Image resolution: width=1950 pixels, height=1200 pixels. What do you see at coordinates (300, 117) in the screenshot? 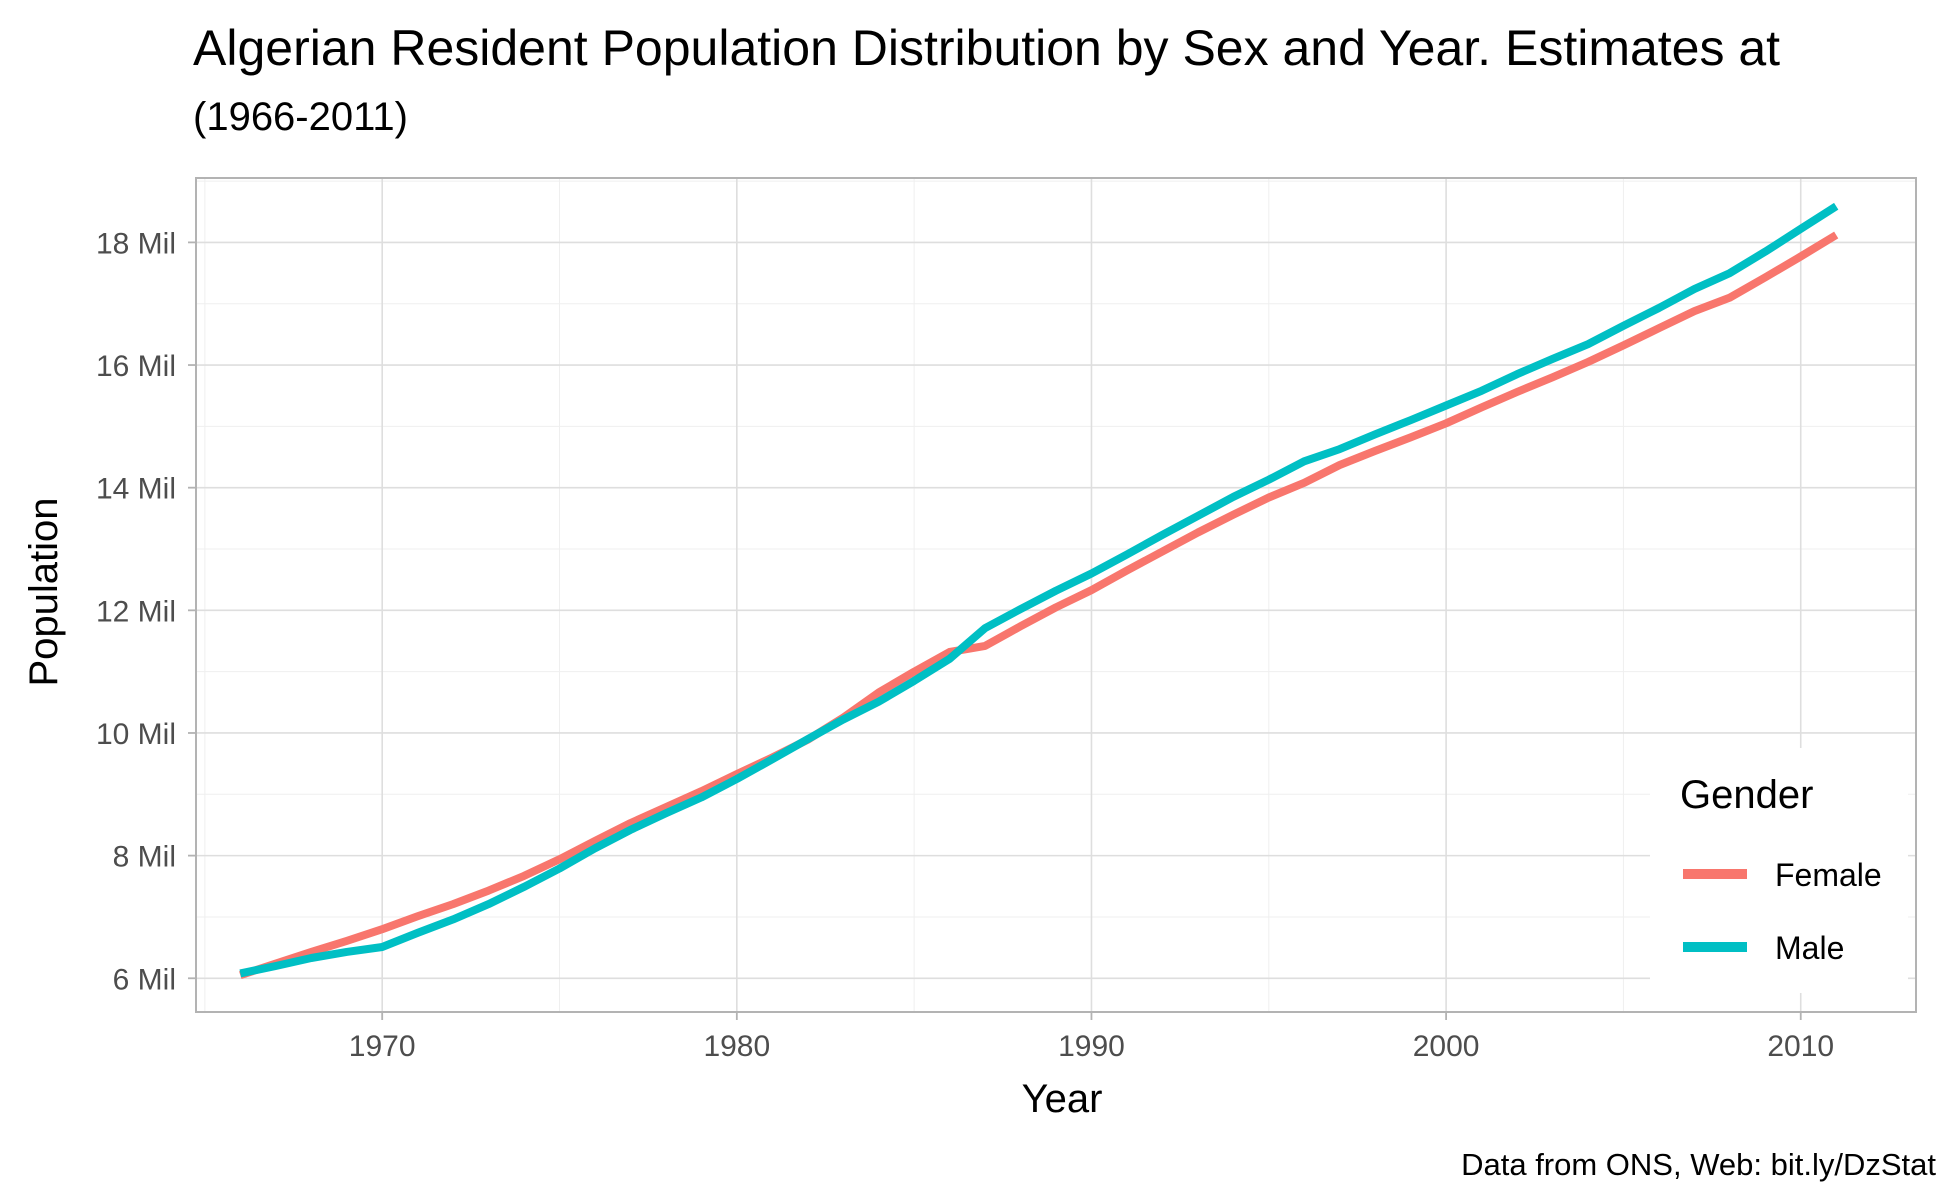
I see `chart-subtitle: (1966-2011)` at bounding box center [300, 117].